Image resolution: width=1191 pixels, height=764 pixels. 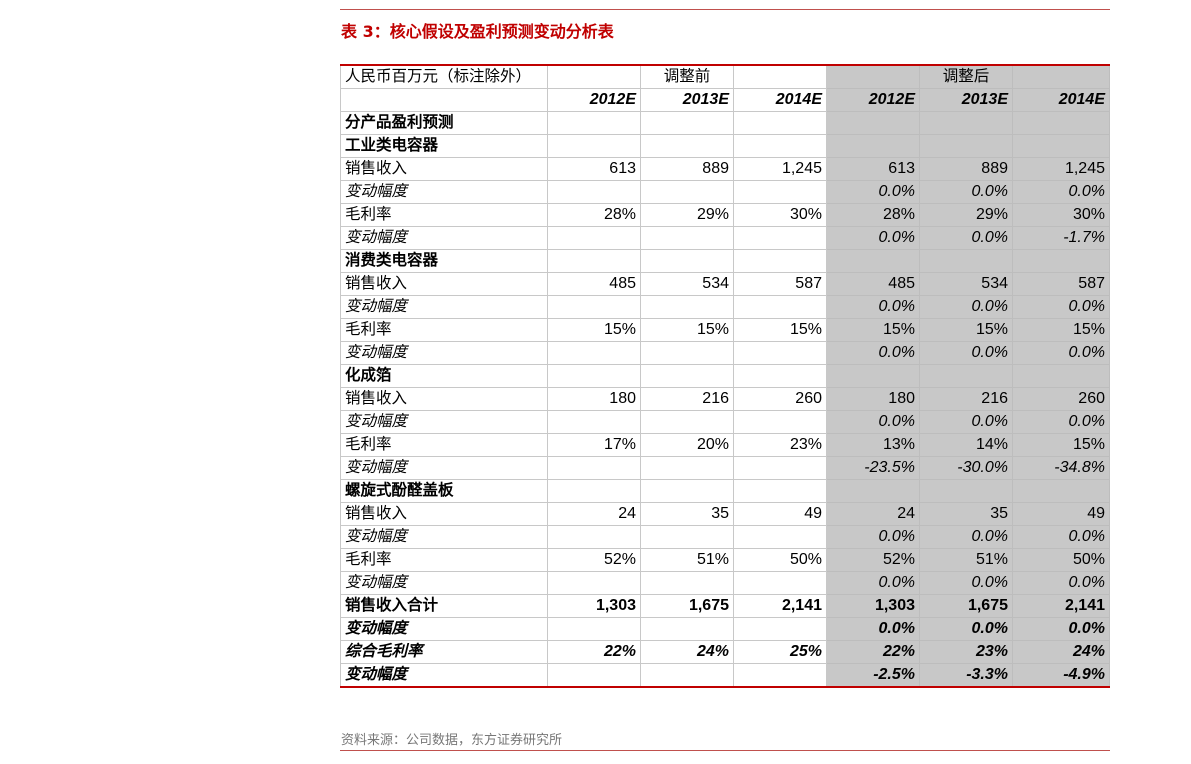 I want to click on table-cell: -30.0%, so click(x=966, y=468).